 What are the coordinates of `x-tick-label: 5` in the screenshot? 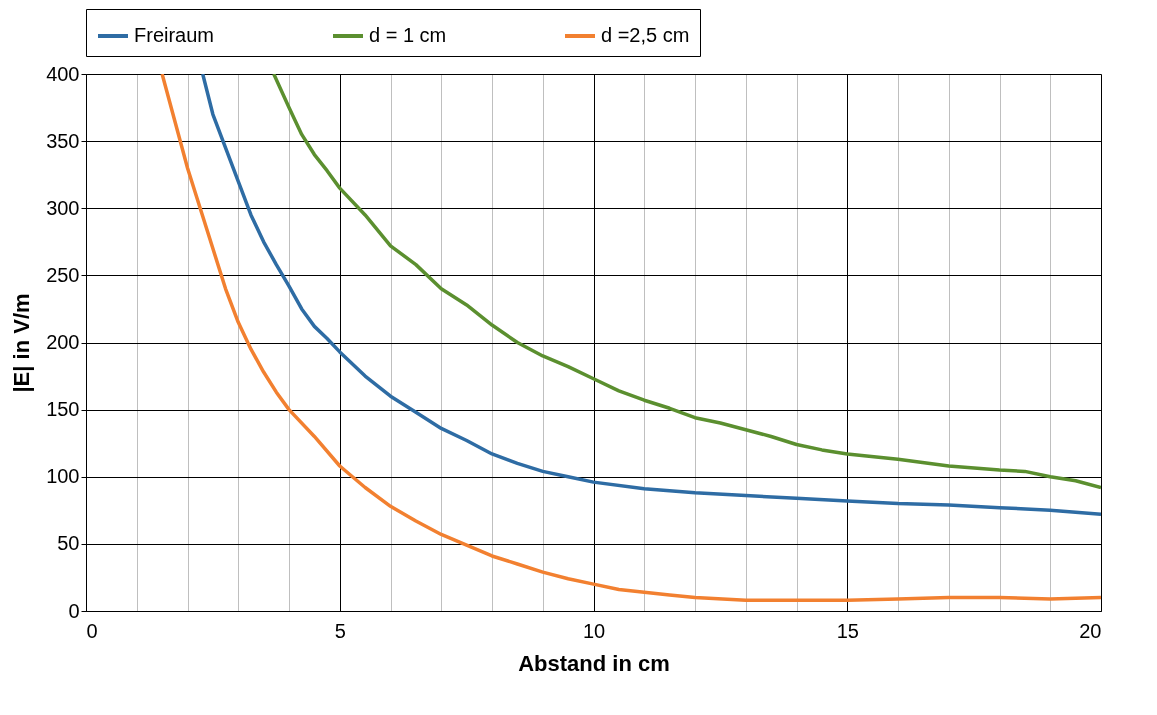 It's located at (340, 630).